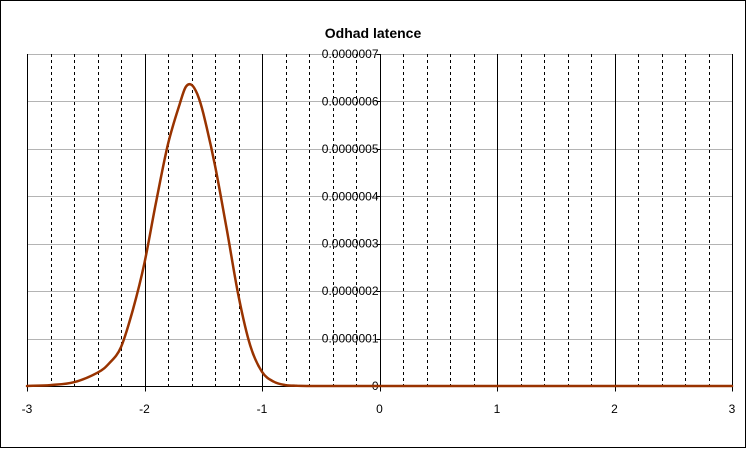  I want to click on y-tick-label: 0.0000002, so click(350, 291).